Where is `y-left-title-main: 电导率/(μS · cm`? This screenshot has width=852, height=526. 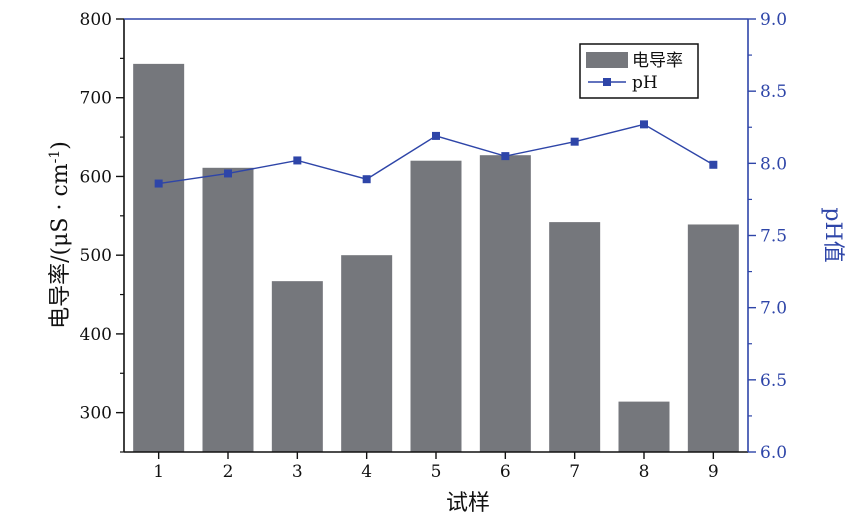
y-left-title-main: 电导率/(μS · cm is located at coordinates (60, 246).